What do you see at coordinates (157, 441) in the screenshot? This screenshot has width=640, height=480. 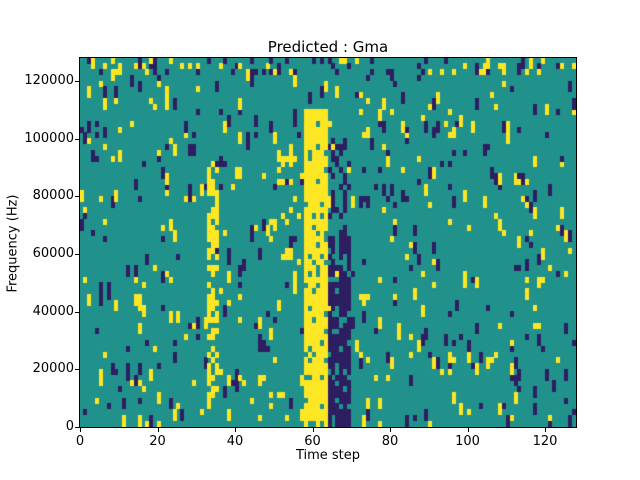 I see `x-tick-label: 20` at bounding box center [157, 441].